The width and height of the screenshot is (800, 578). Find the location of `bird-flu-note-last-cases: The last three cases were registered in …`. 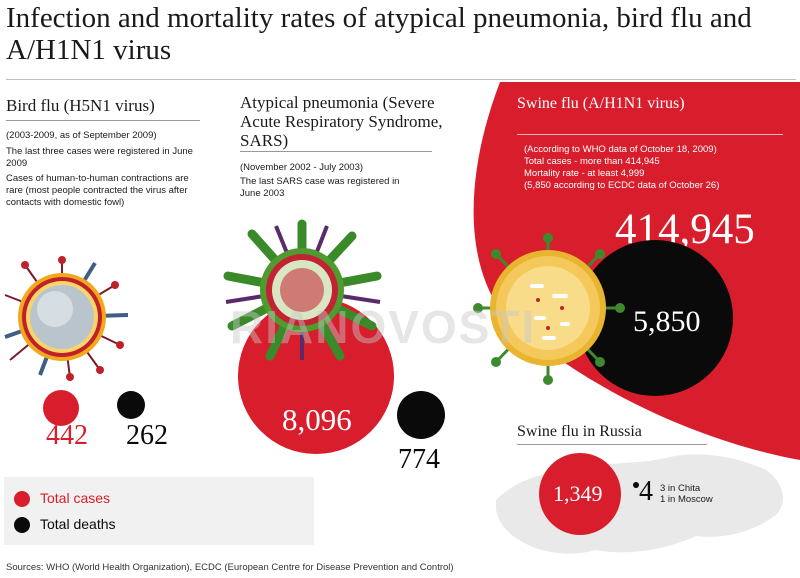

bird-flu-note-last-cases: The last three cases were registered in … is located at coordinates (99, 157).